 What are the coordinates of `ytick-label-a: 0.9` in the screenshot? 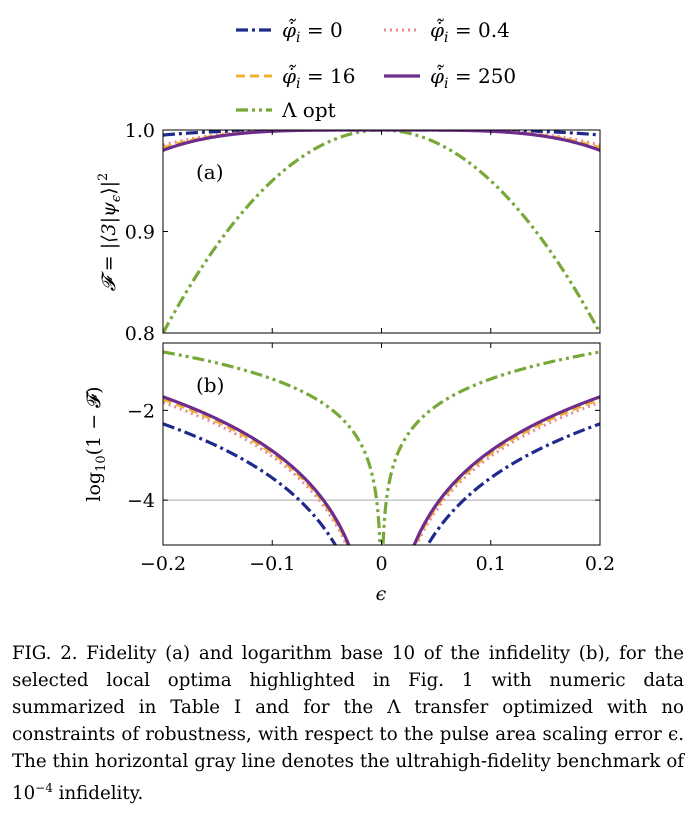 It's located at (140, 233).